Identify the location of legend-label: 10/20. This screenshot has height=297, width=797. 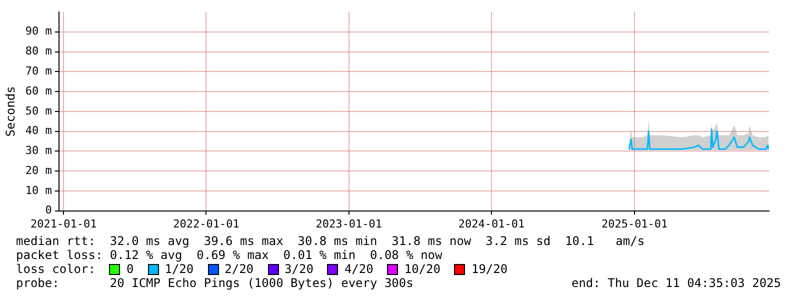
(422, 269).